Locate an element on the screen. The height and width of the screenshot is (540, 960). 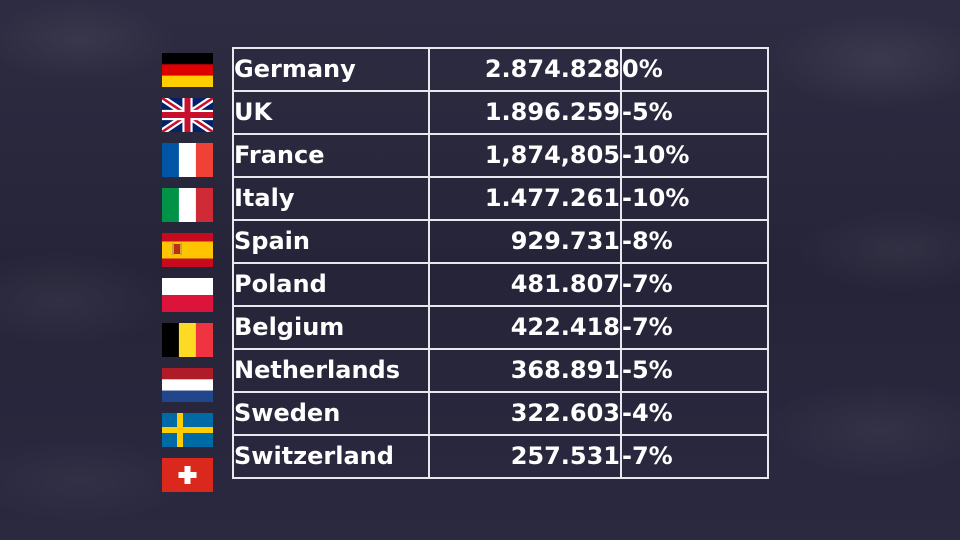
value-cell: 368.891 is located at coordinates (525, 370).